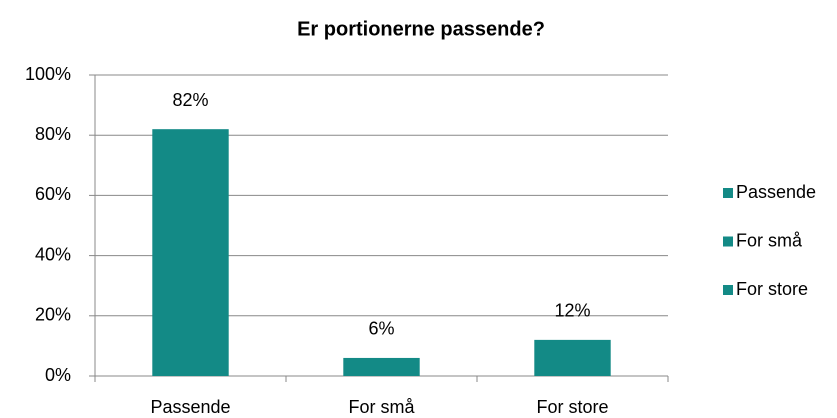 The image size is (837, 418). What do you see at coordinates (48, 74) in the screenshot?
I see `y-tick-label: 100%` at bounding box center [48, 74].